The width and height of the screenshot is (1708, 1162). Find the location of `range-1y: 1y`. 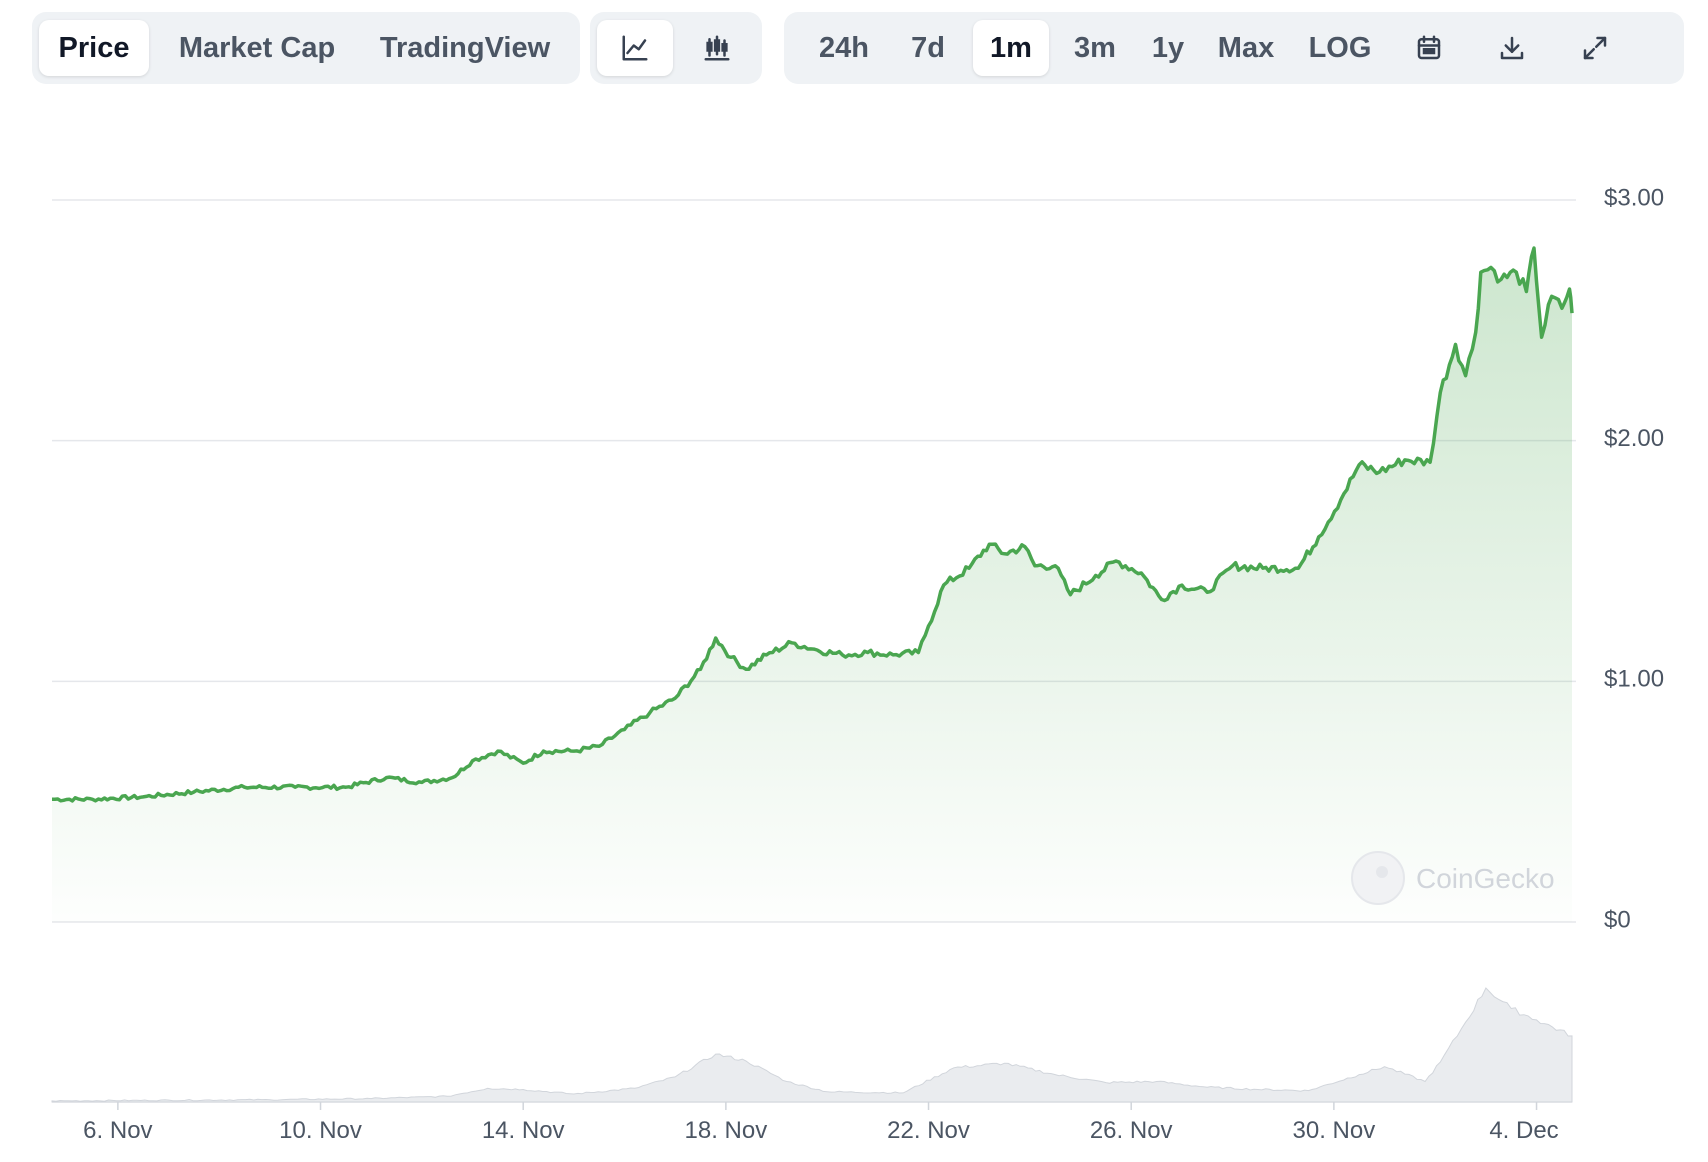

range-1y: 1y is located at coordinates (1168, 48).